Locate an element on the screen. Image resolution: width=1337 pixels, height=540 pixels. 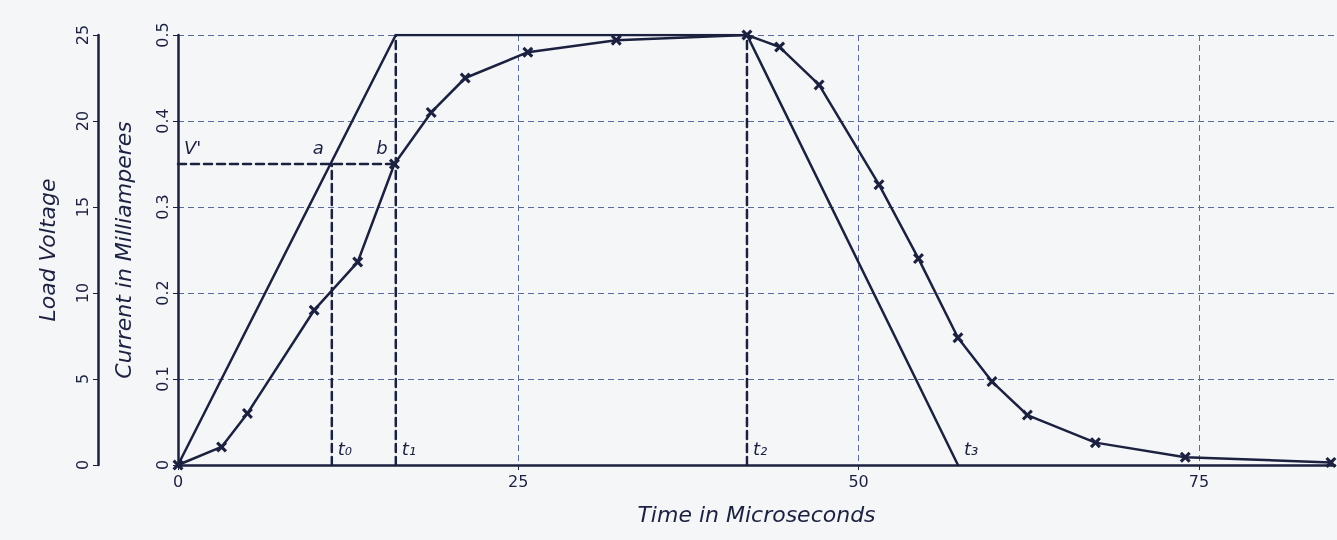
y2-tick-label: 5 is located at coordinates (82, 379).